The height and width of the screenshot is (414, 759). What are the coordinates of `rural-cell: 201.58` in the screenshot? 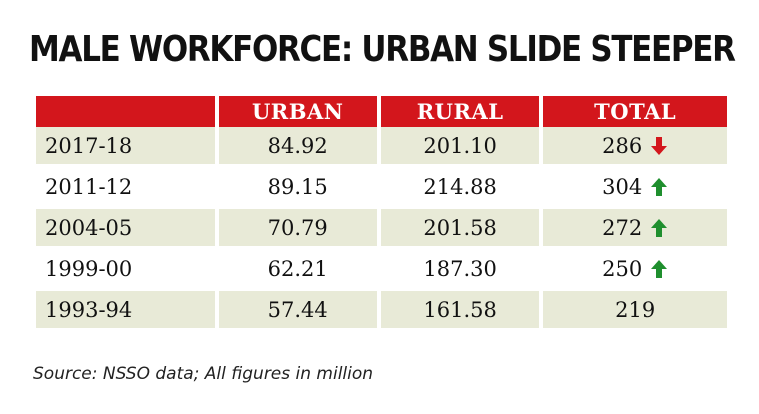 It's located at (460, 229).